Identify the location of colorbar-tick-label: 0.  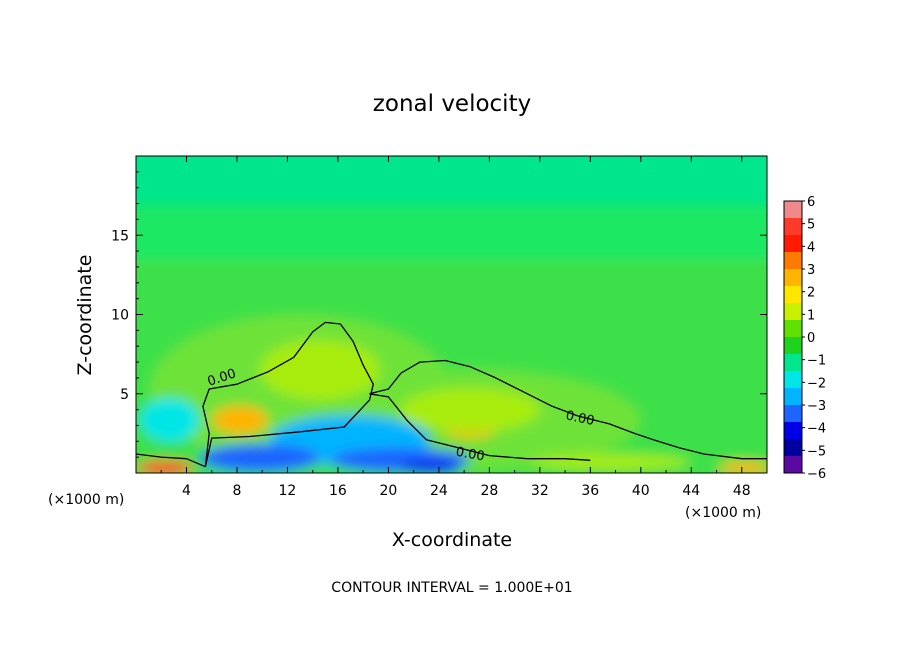
(811, 338).